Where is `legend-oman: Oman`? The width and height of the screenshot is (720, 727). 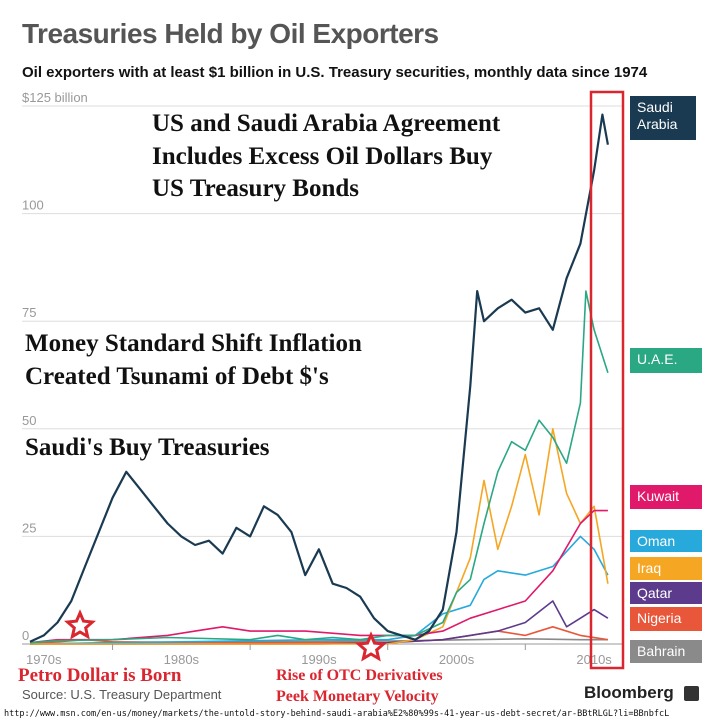 legend-oman: Oman is located at coordinates (666, 541).